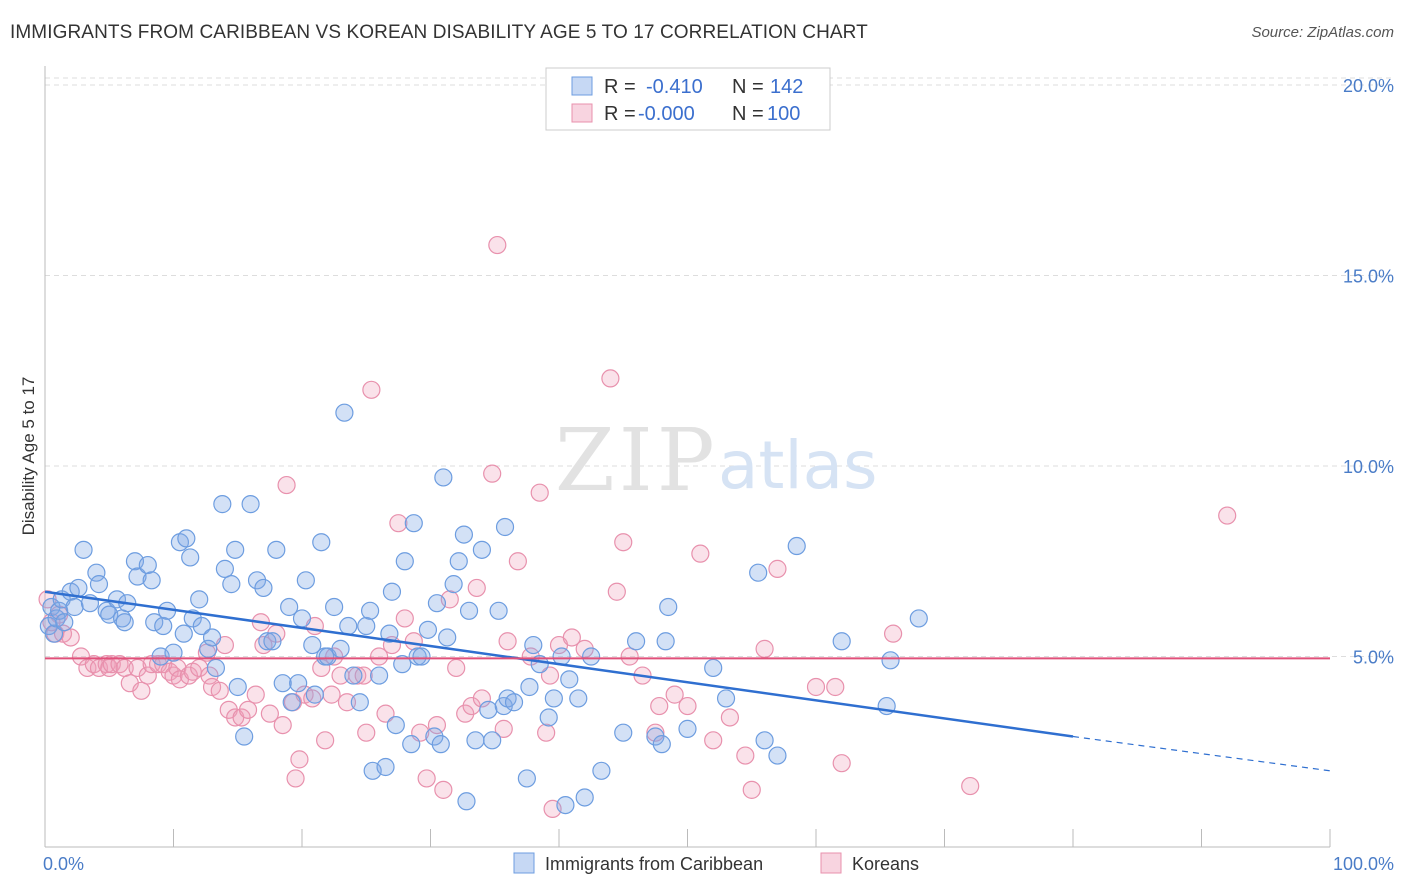 This screenshot has width=1406, height=892. I want to click on y-tick-label-0: 5.0%, so click(1373, 658).